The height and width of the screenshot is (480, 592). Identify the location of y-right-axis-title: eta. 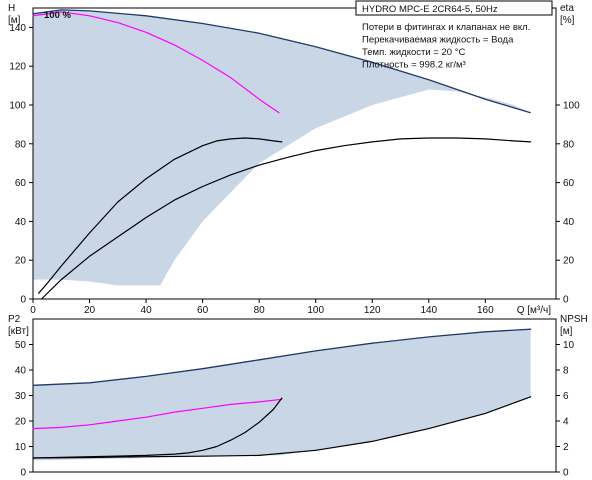
(567, 8).